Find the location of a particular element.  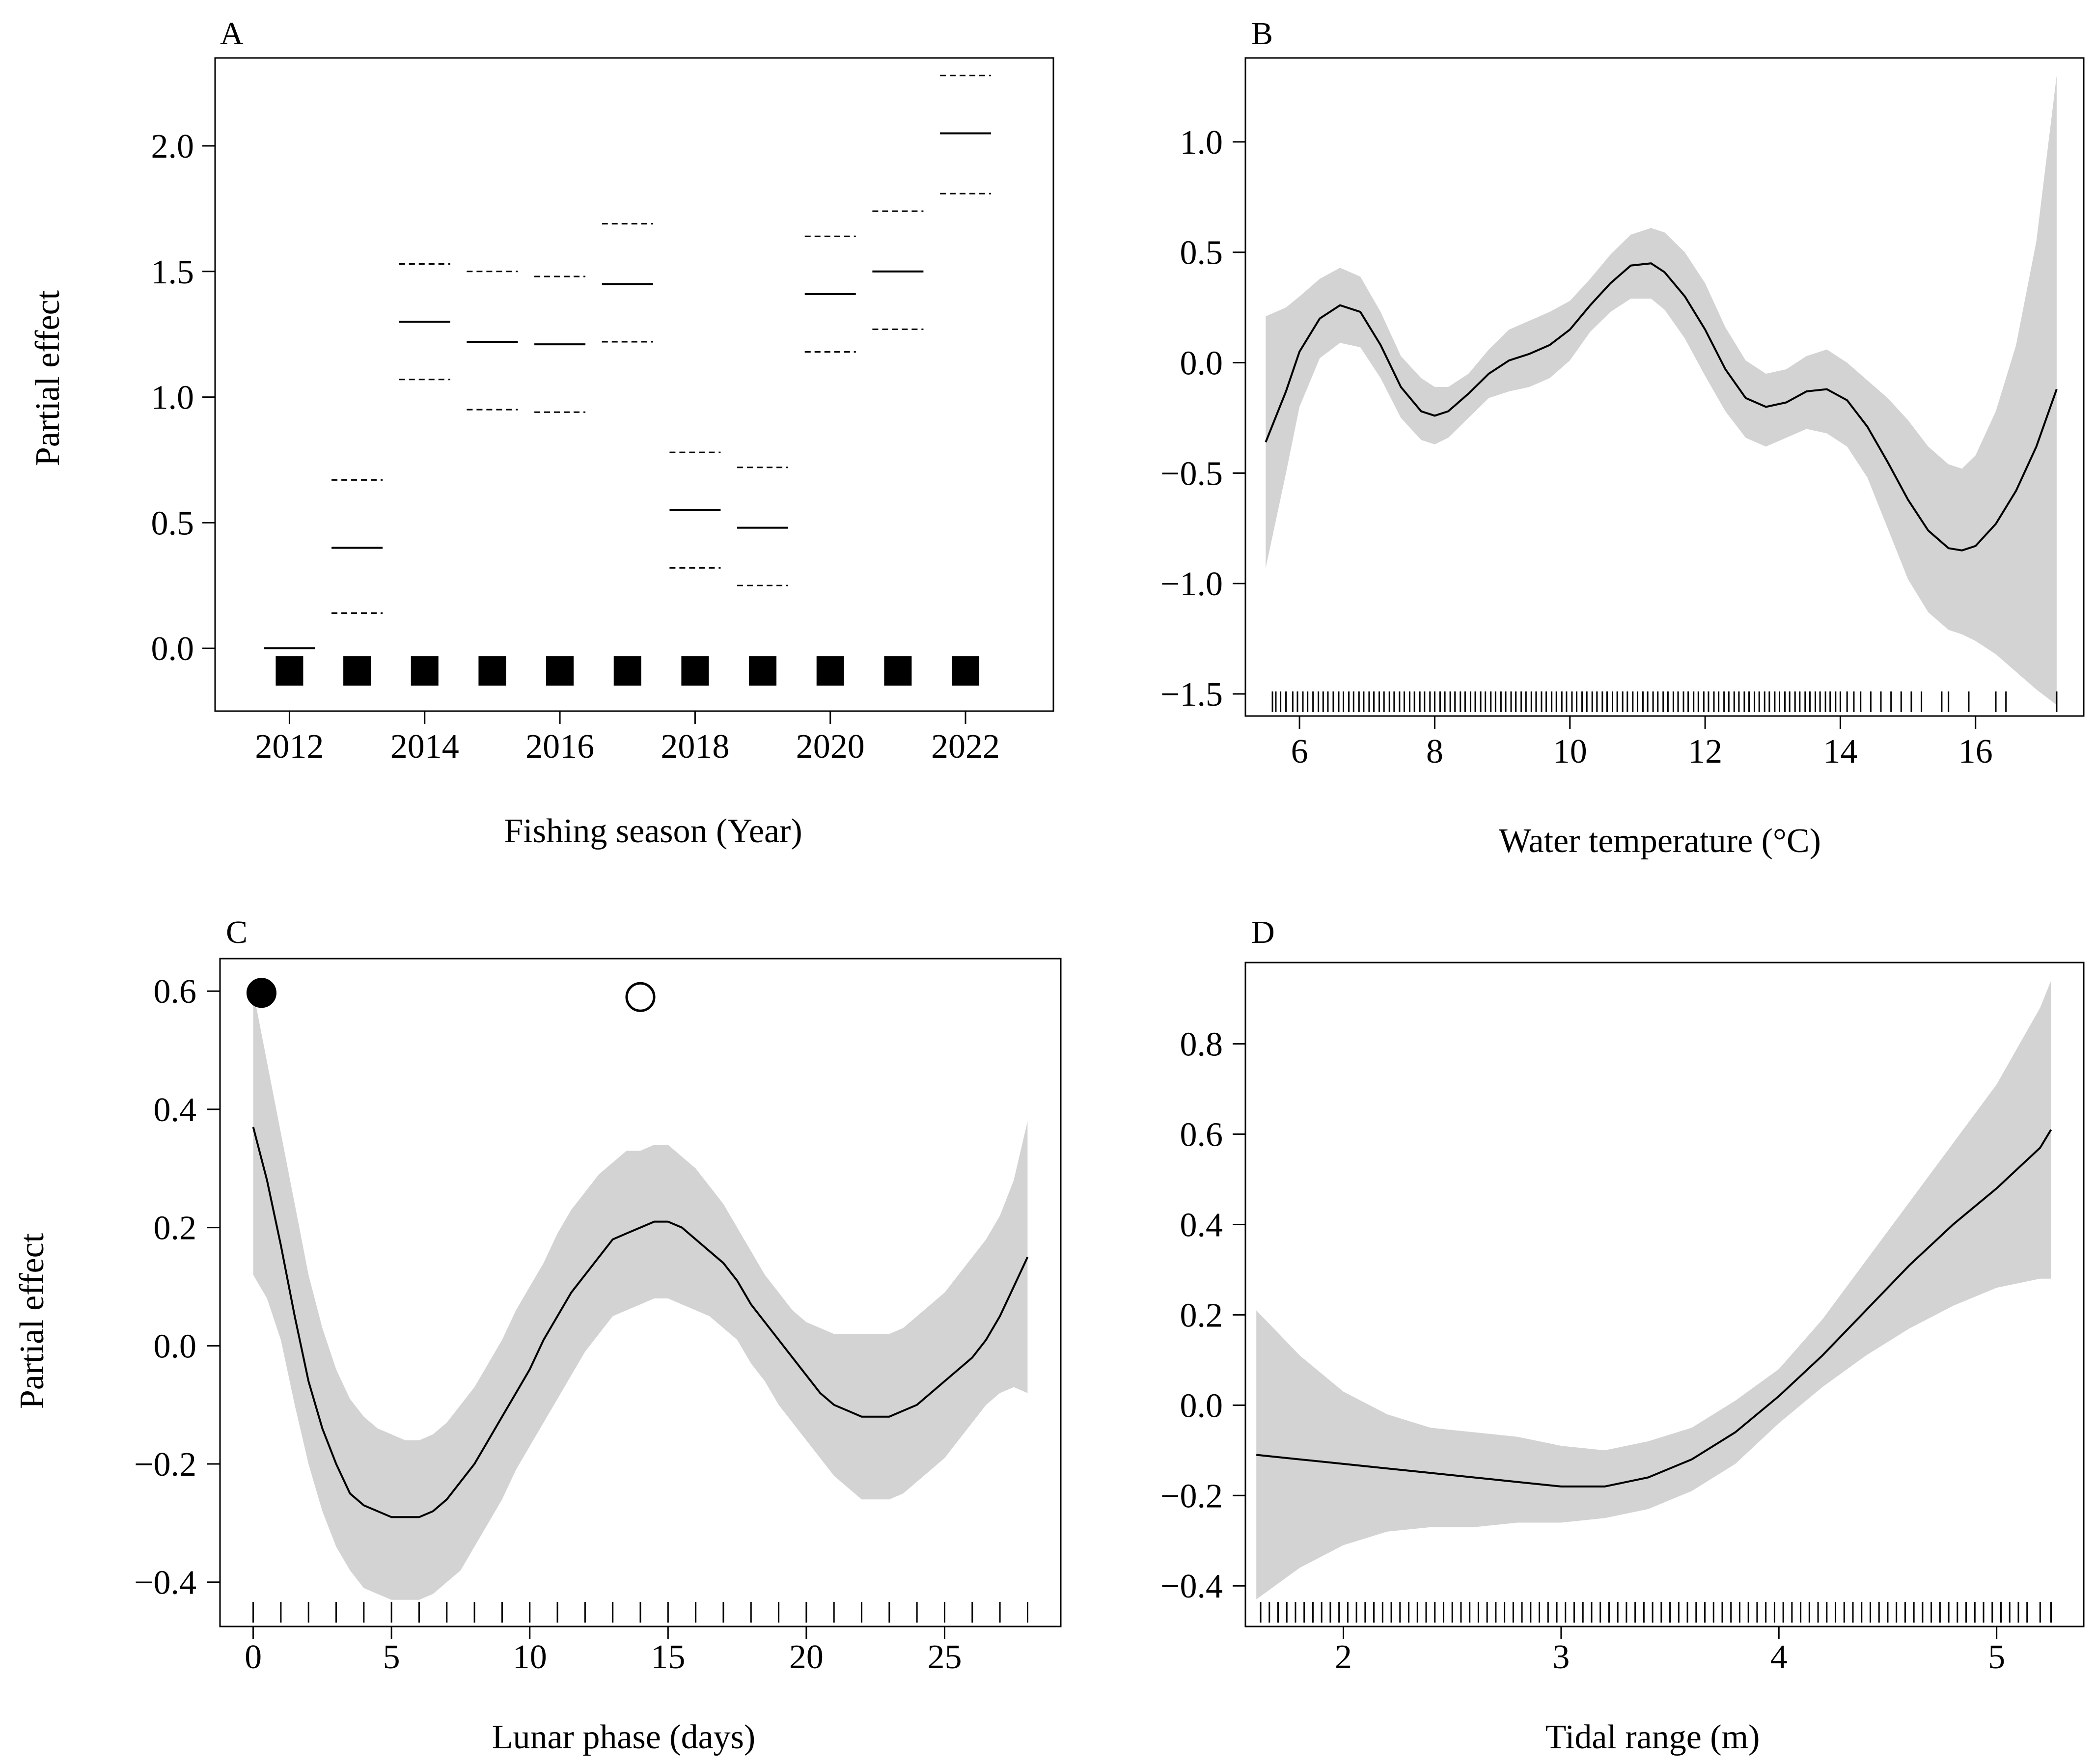

panel-d-y-tick-label: 0.8 is located at coordinates (1201, 1045).